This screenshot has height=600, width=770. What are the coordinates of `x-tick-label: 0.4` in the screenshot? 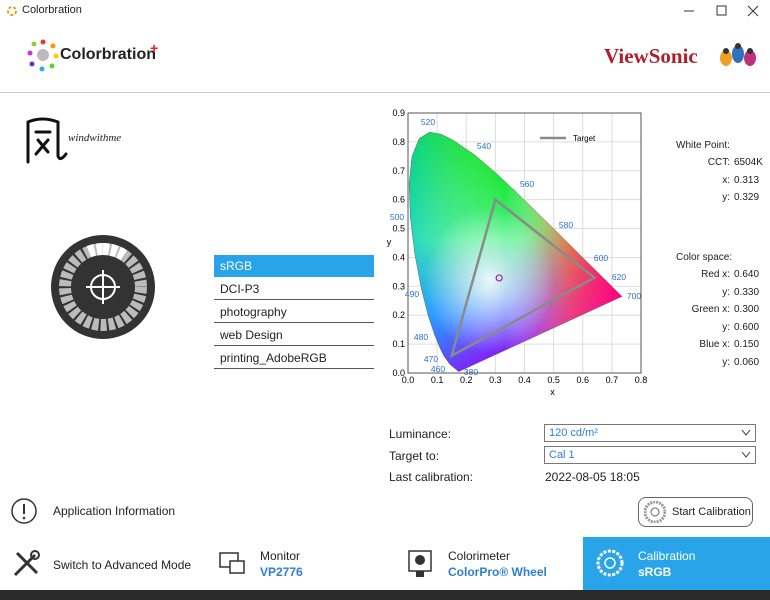 It's located at (524, 380).